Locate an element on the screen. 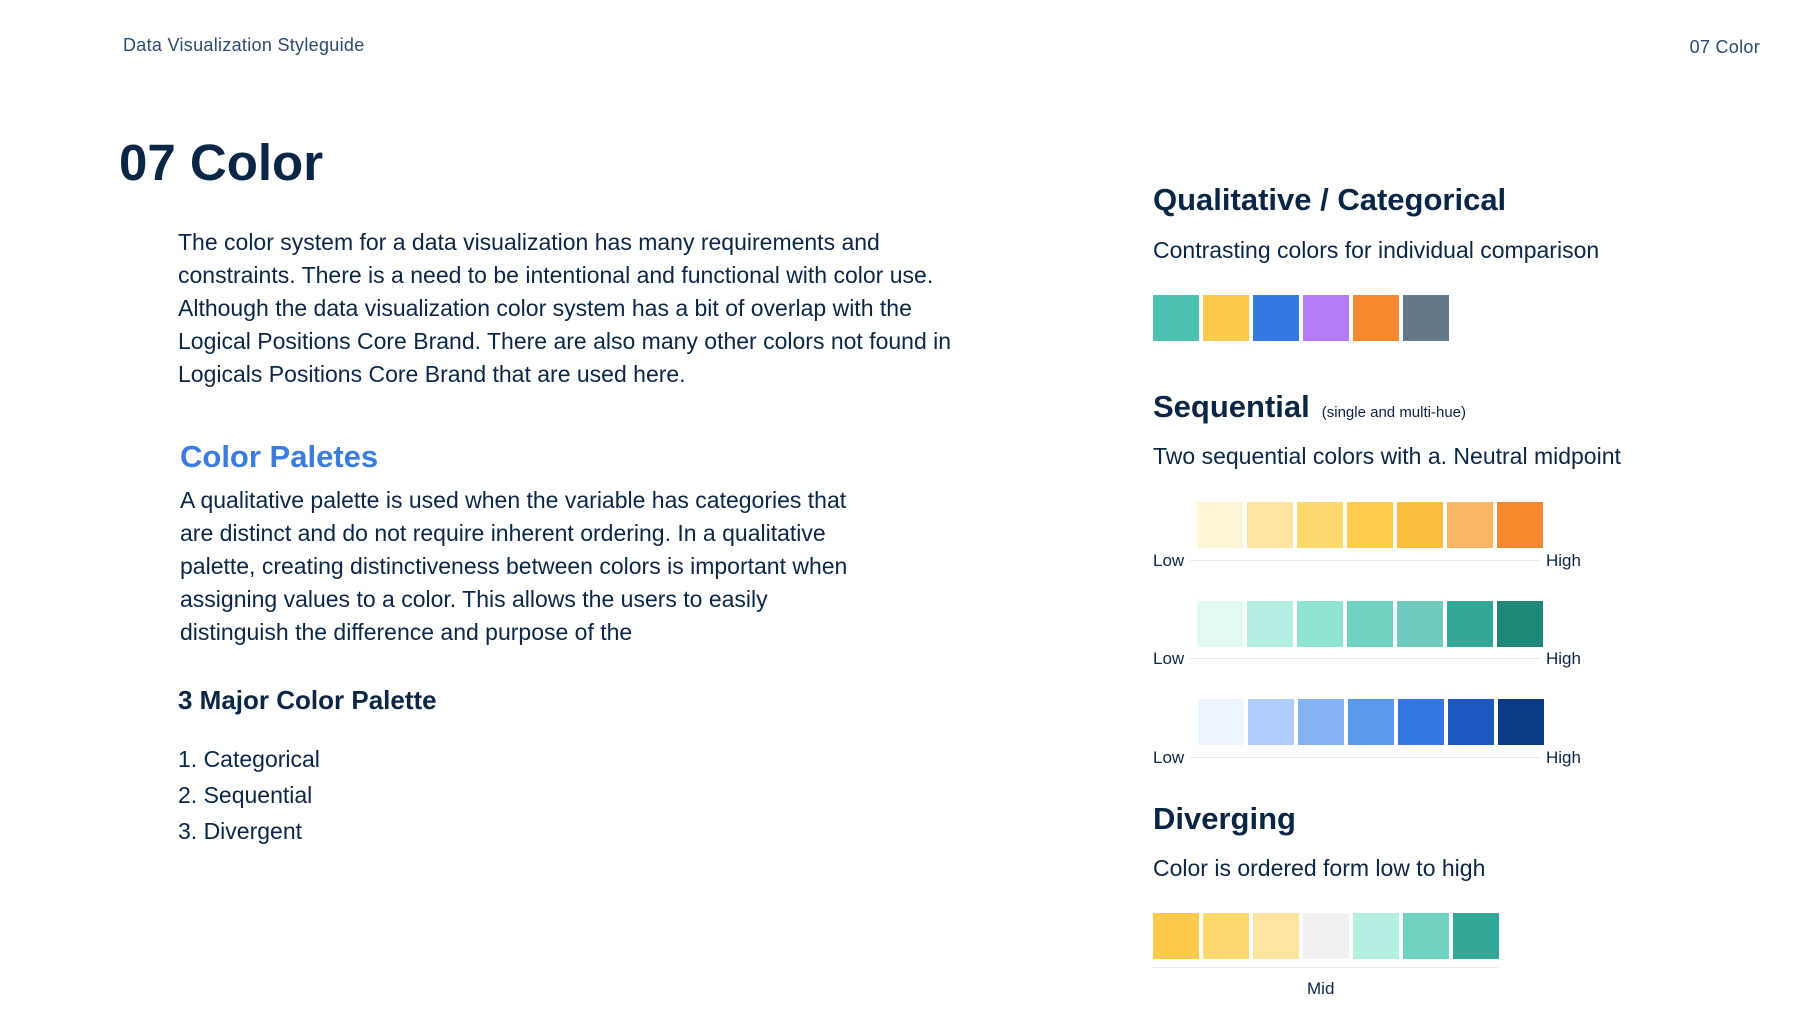 The image size is (1800, 1009). sequential-row-orange is located at coordinates (1370, 525).